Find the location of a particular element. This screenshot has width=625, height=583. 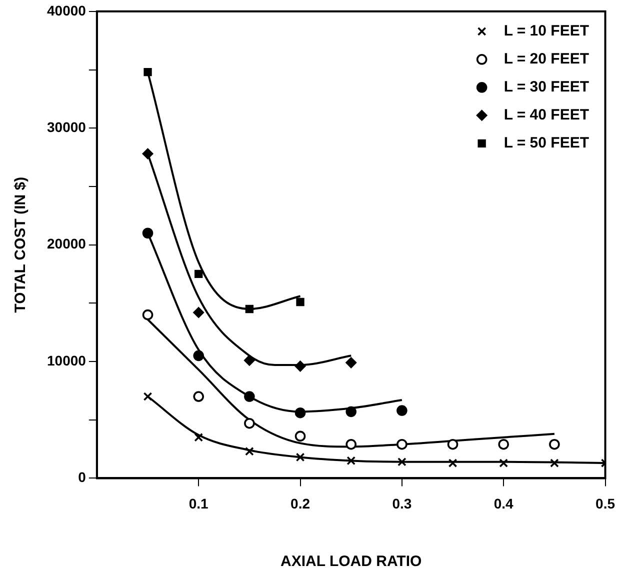

legend-label: L = 50 FEET is located at coordinates (547, 143).